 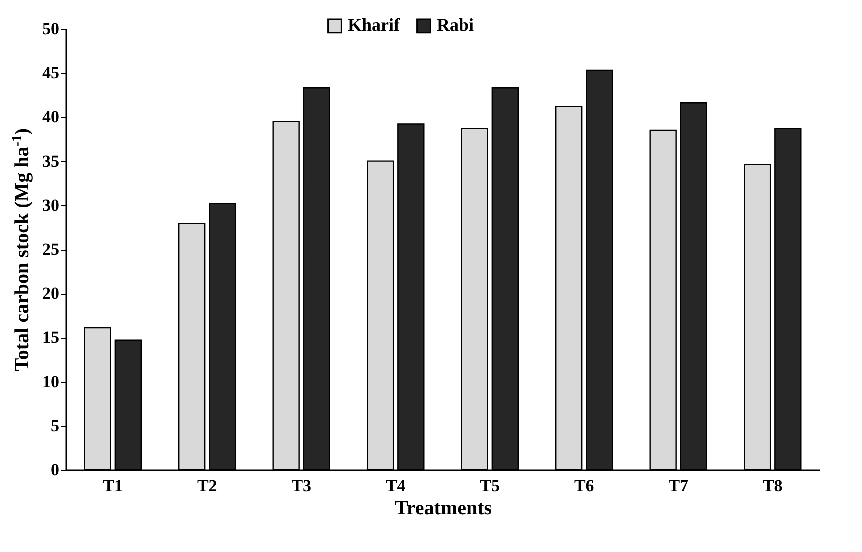 What do you see at coordinates (51, 161) in the screenshot?
I see `y-tick-label: 35` at bounding box center [51, 161].